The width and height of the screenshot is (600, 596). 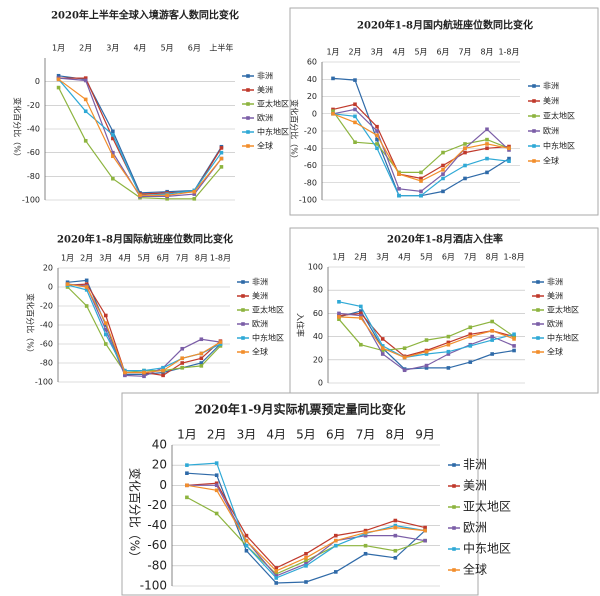 I want to click on x-tick-label: 1-8月, so click(x=514, y=257).